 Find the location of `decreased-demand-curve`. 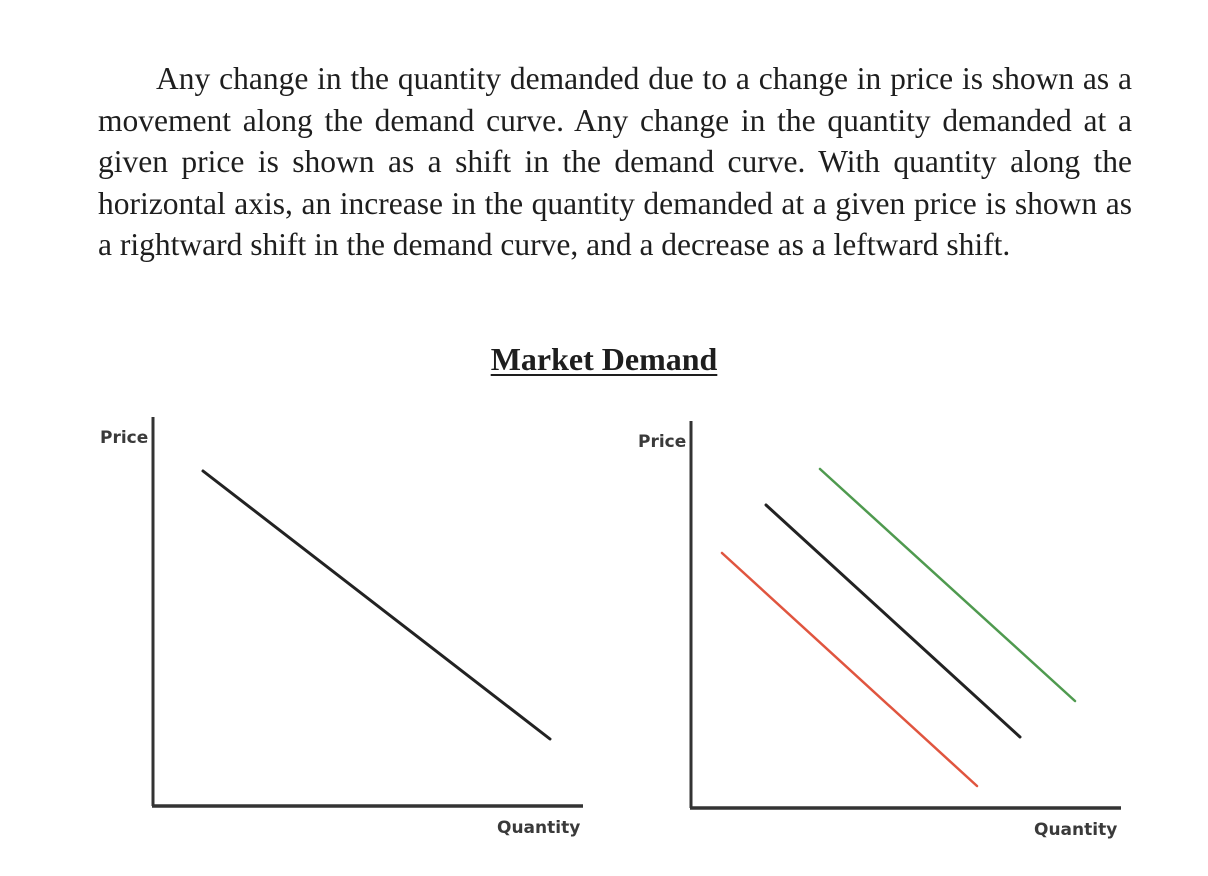

decreased-demand-curve is located at coordinates (849, 669).